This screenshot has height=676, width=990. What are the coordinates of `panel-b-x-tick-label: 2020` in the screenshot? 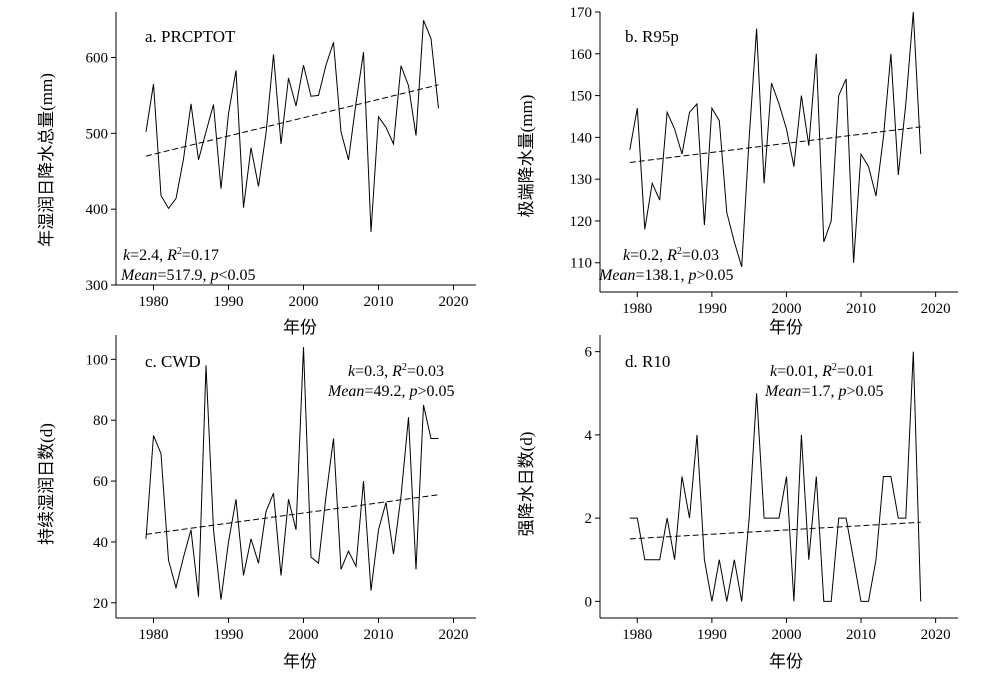 It's located at (936, 309).